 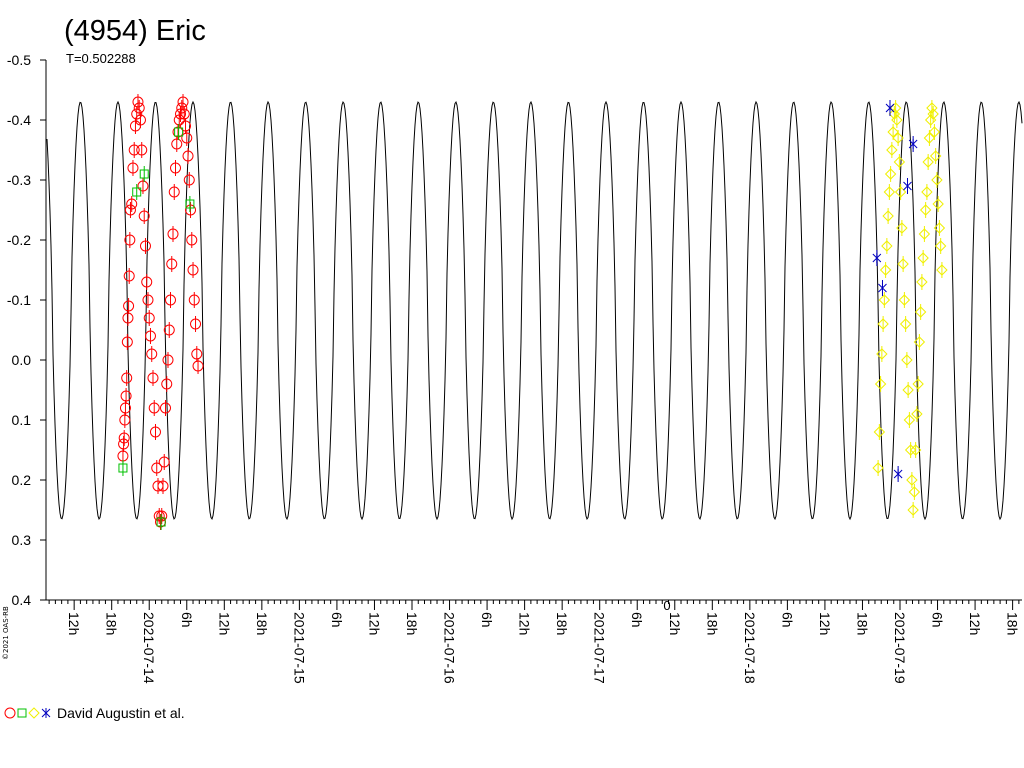 What do you see at coordinates (299, 648) in the screenshot?
I see `x-tick-label: 2021-07-15` at bounding box center [299, 648].